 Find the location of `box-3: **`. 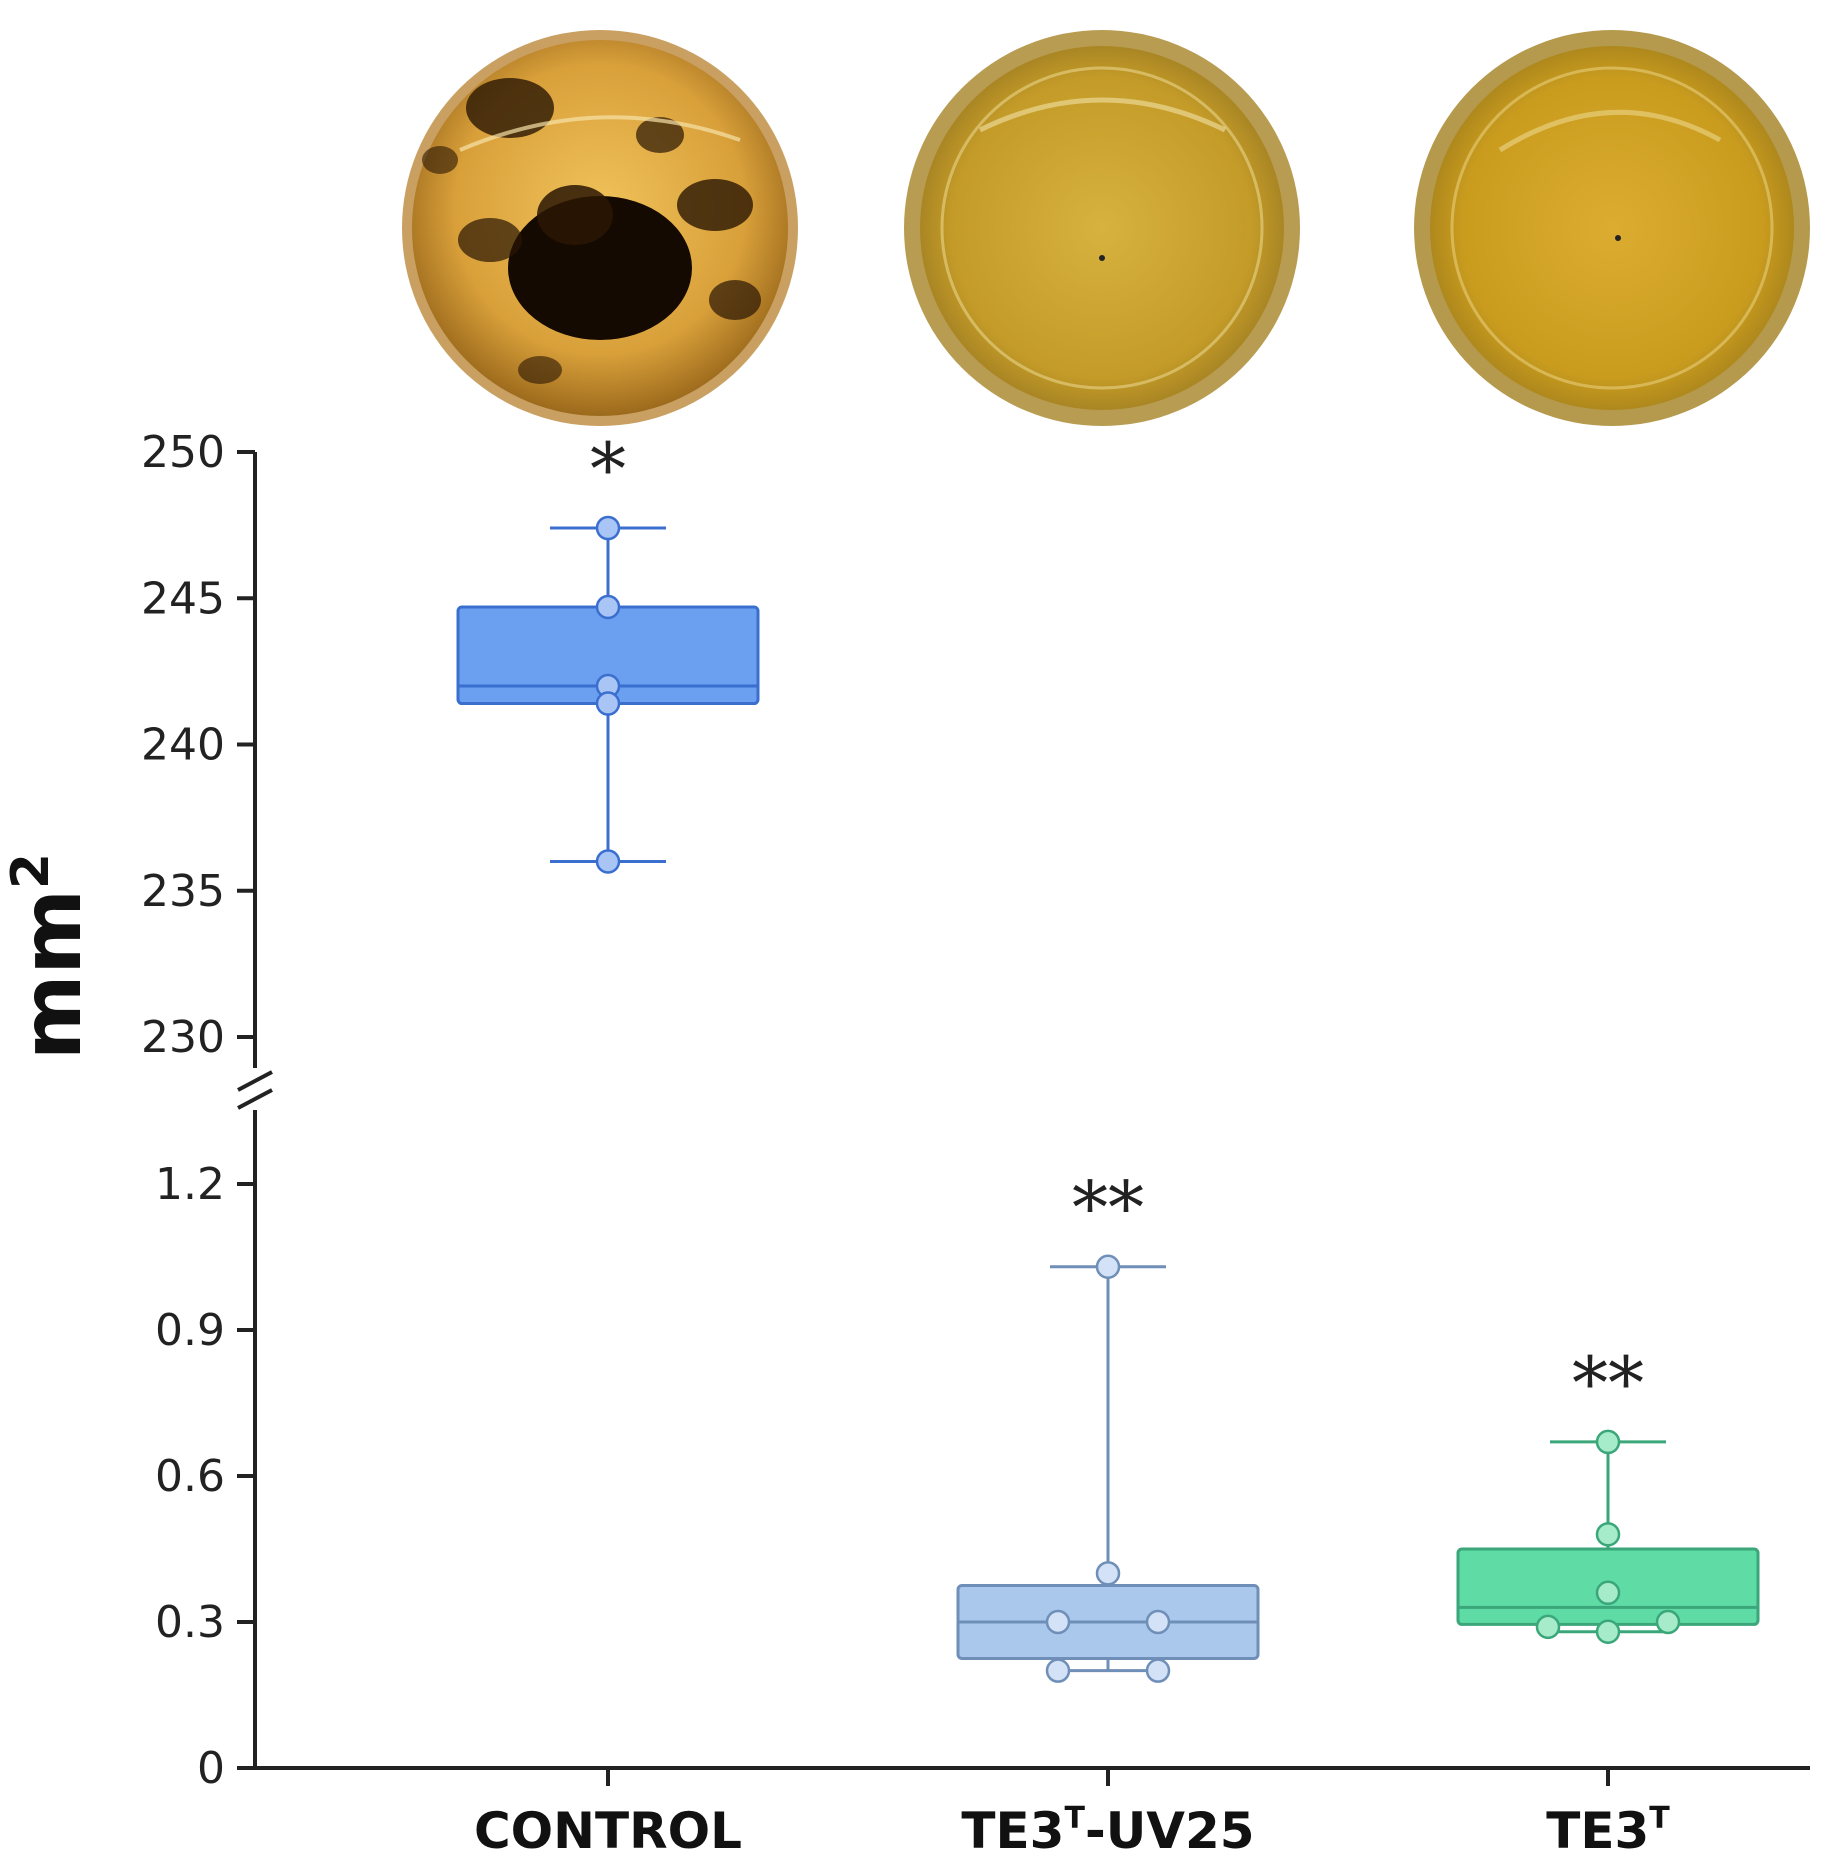

box-3: ** is located at coordinates (1608, 1492).